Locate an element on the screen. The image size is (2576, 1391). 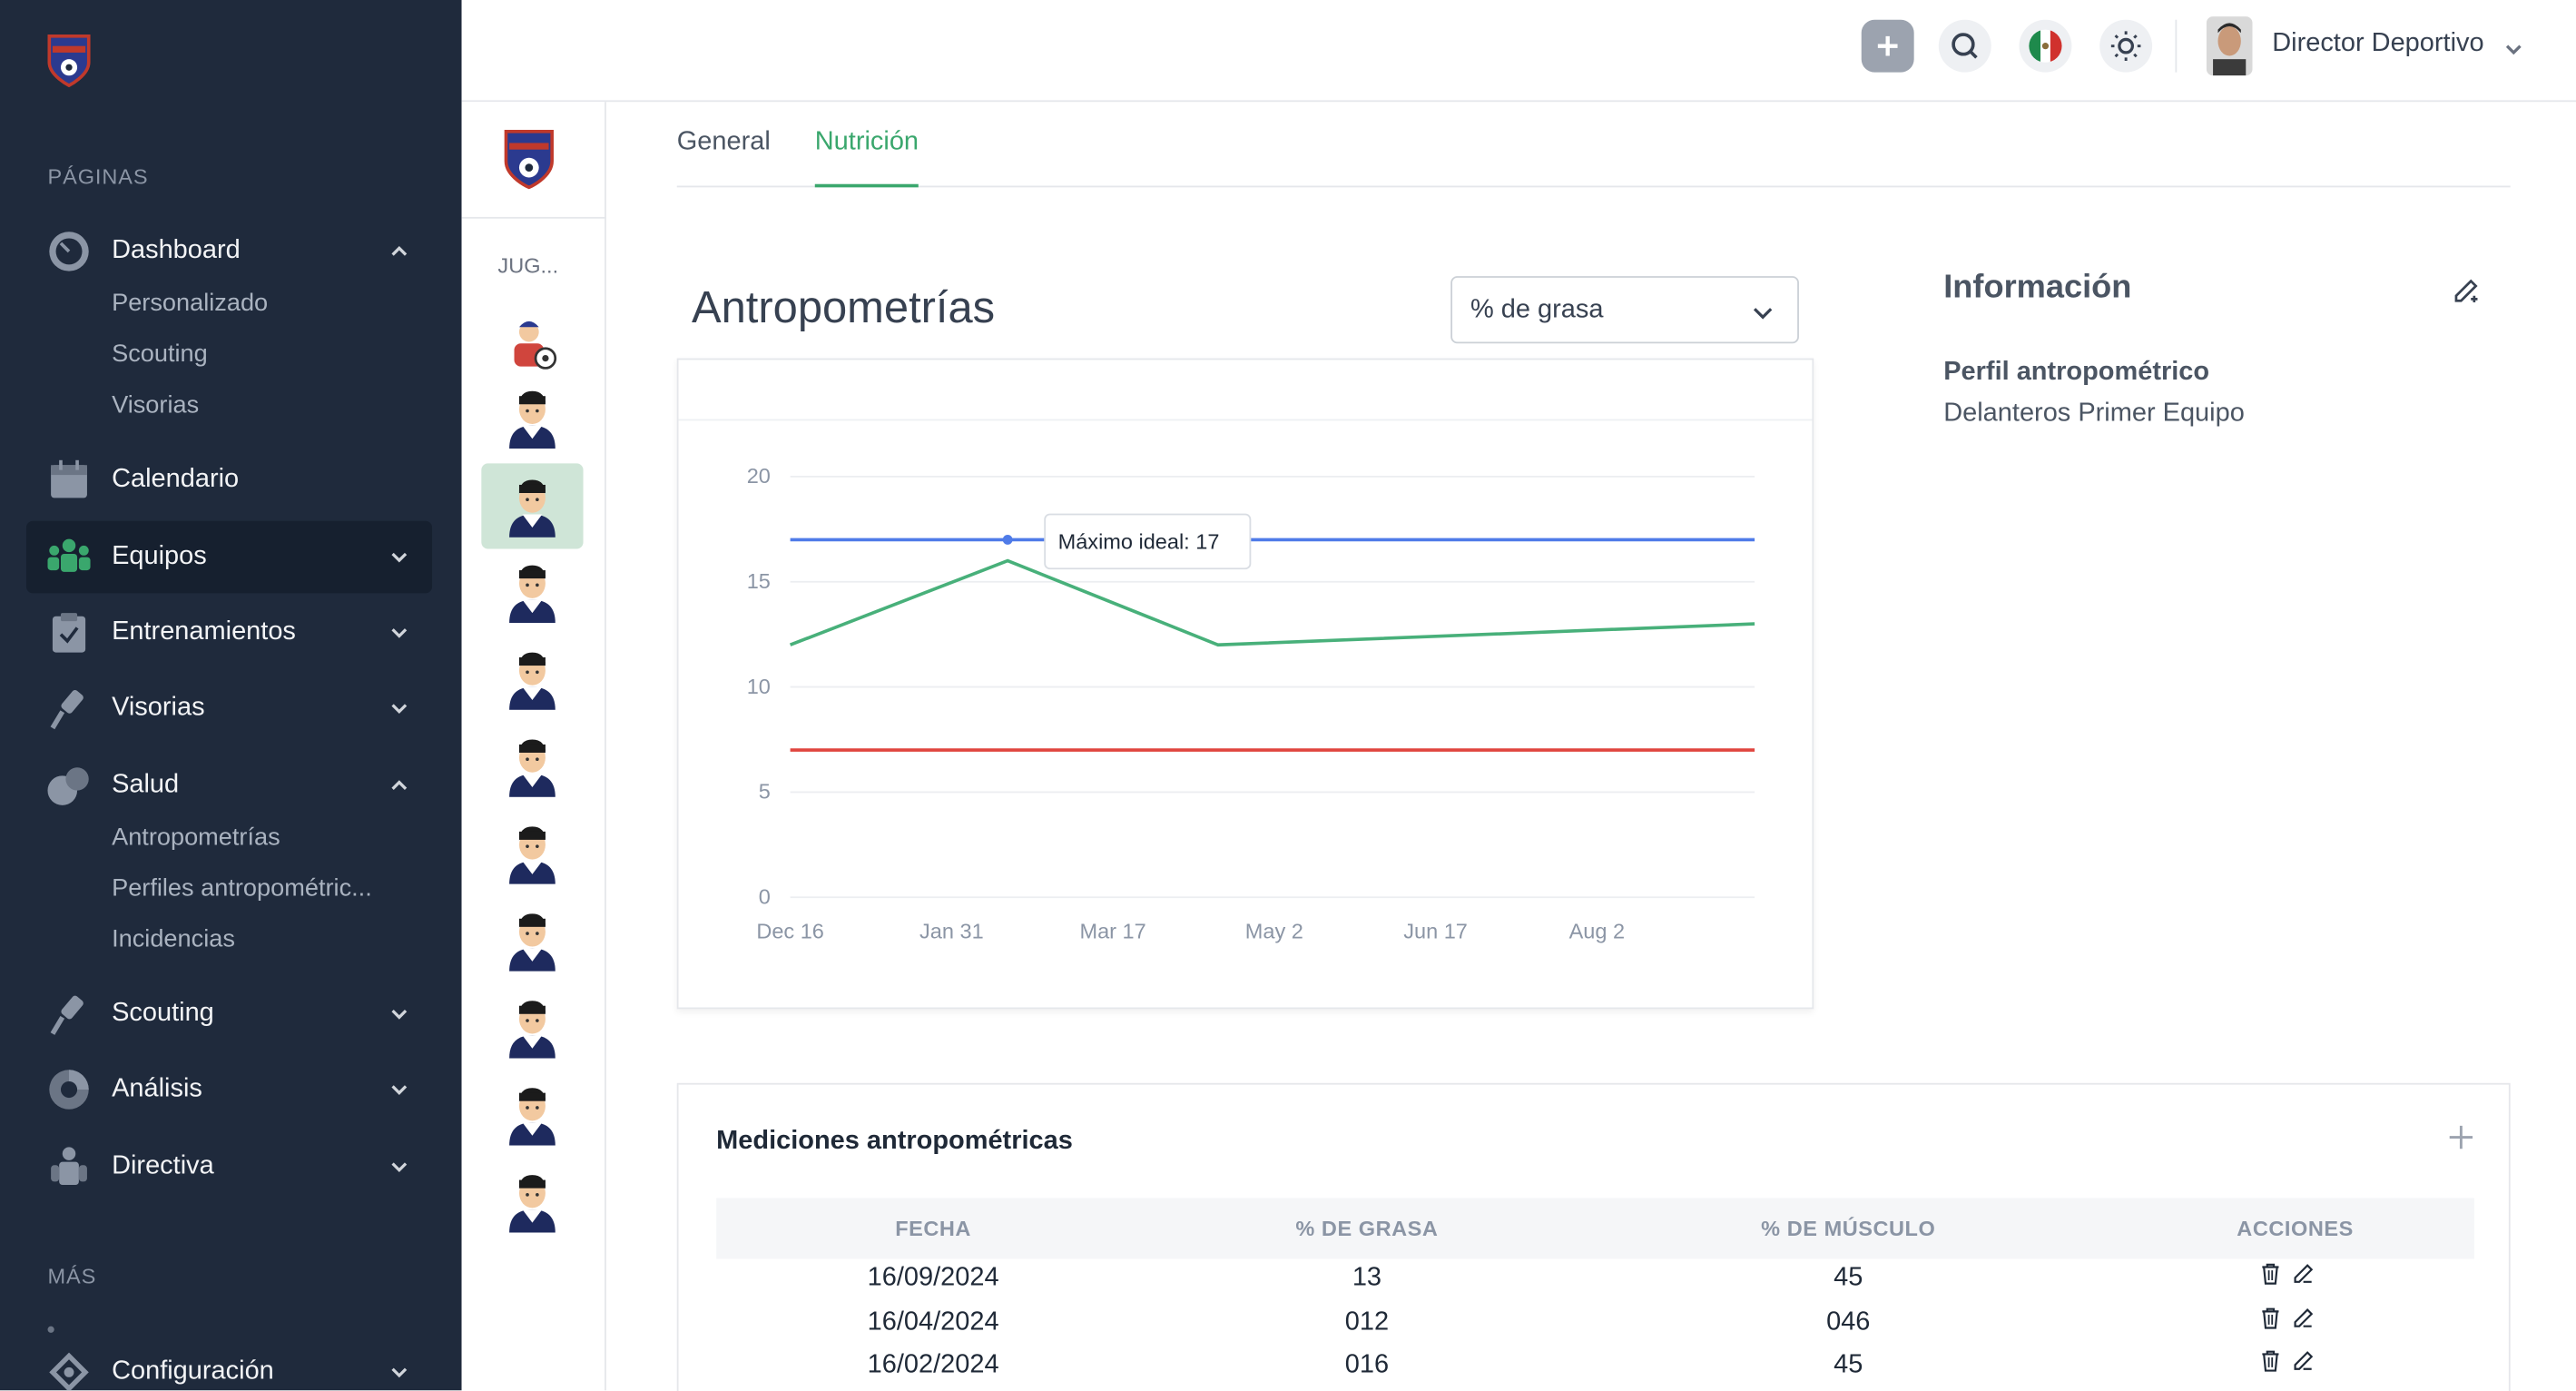
sidebar-item-entrenamientos: Entrenamientos is located at coordinates (229, 633).